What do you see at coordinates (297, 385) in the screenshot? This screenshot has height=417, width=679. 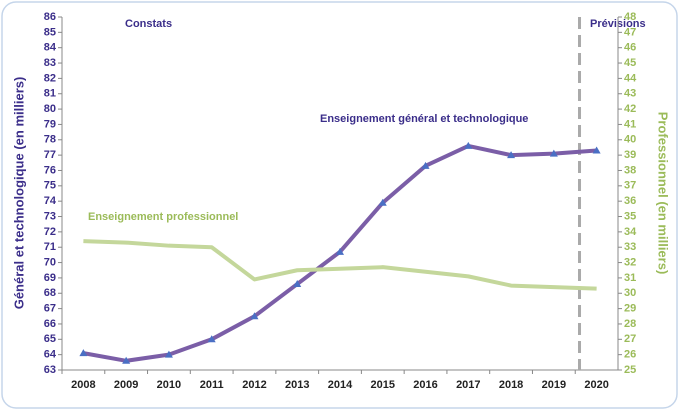 I see `x-tick-label: 2013` at bounding box center [297, 385].